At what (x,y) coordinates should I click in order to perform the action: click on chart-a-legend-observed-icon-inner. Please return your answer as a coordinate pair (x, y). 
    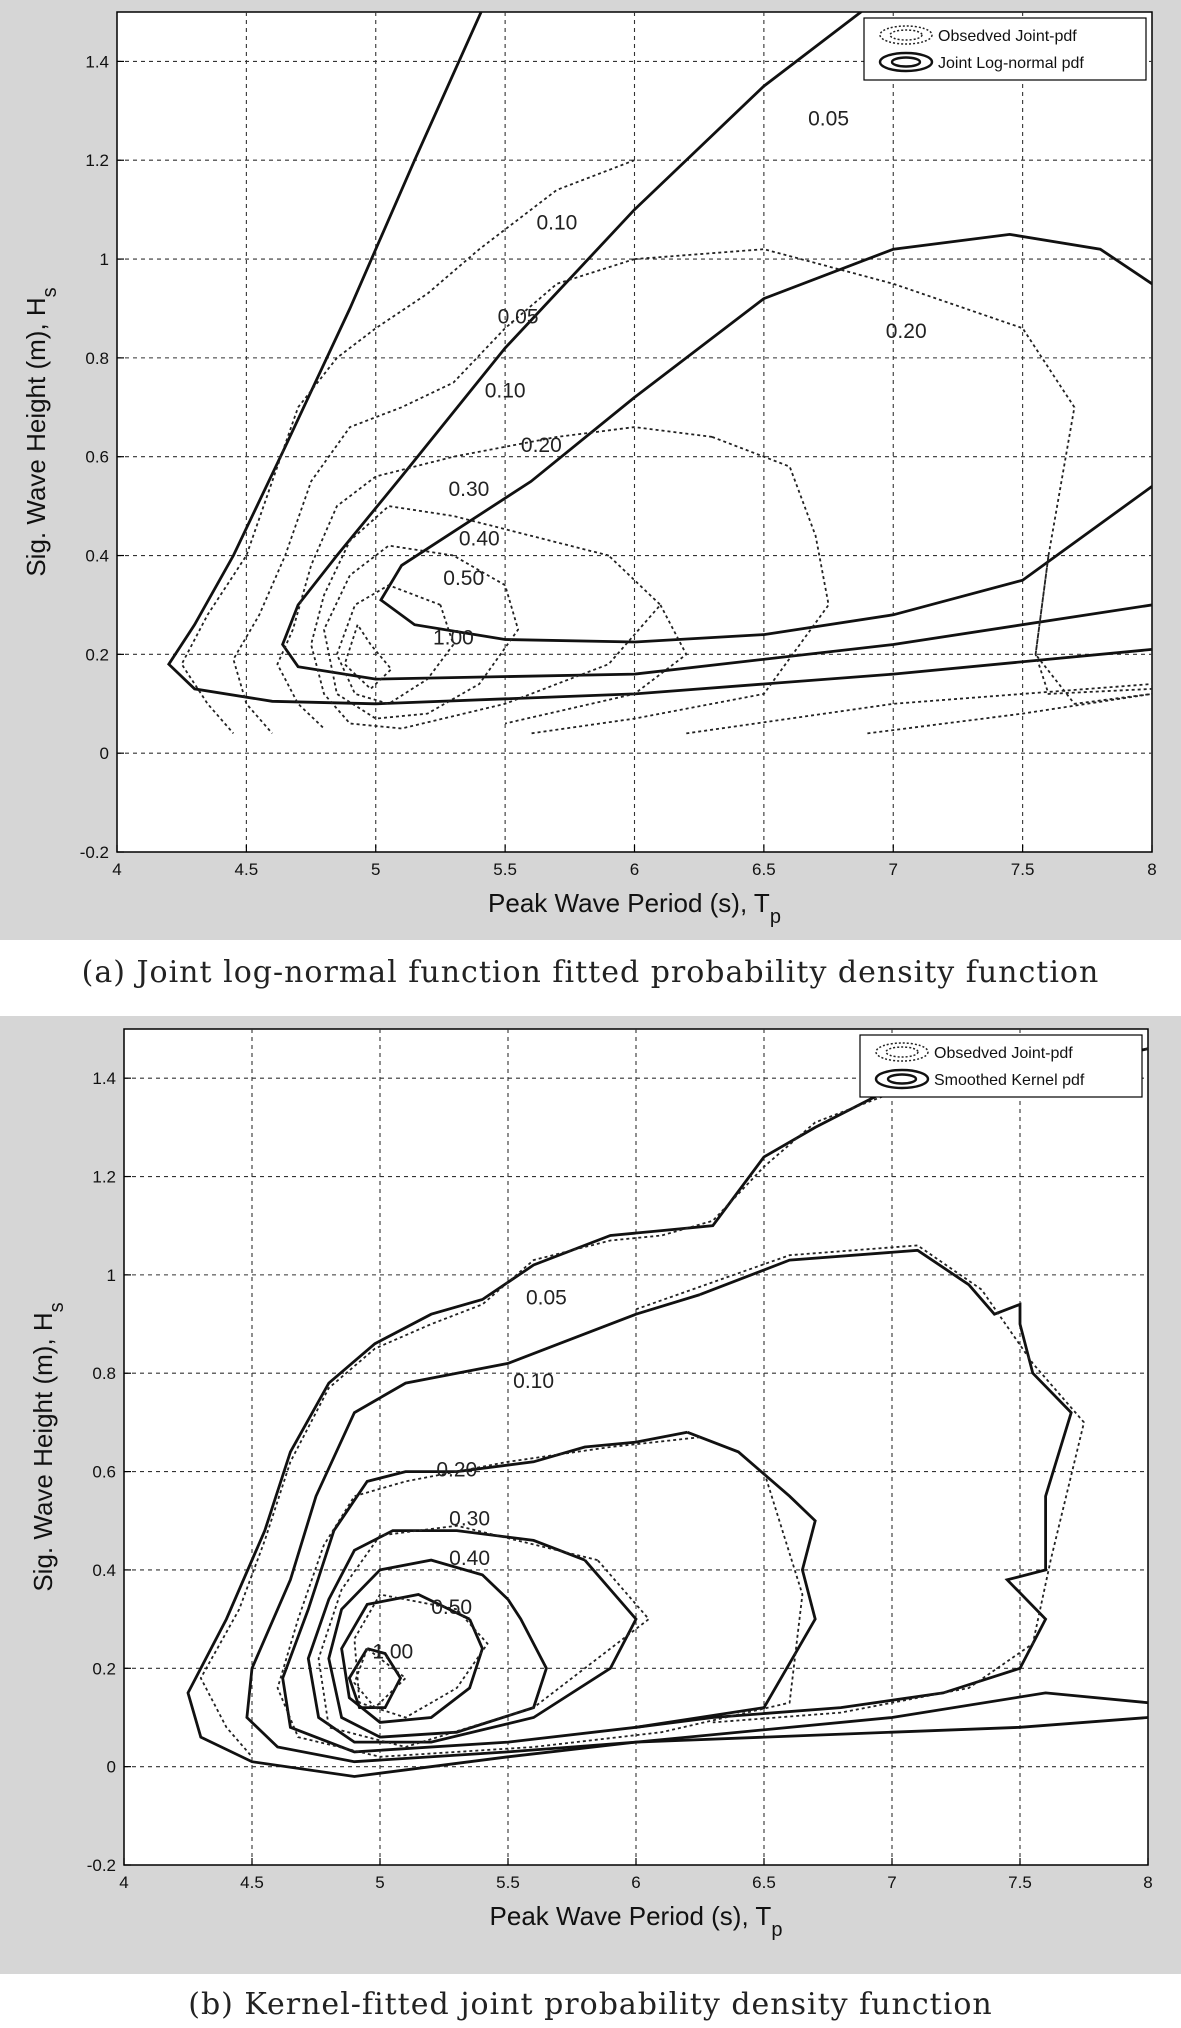
    Looking at the image, I should click on (906, 35).